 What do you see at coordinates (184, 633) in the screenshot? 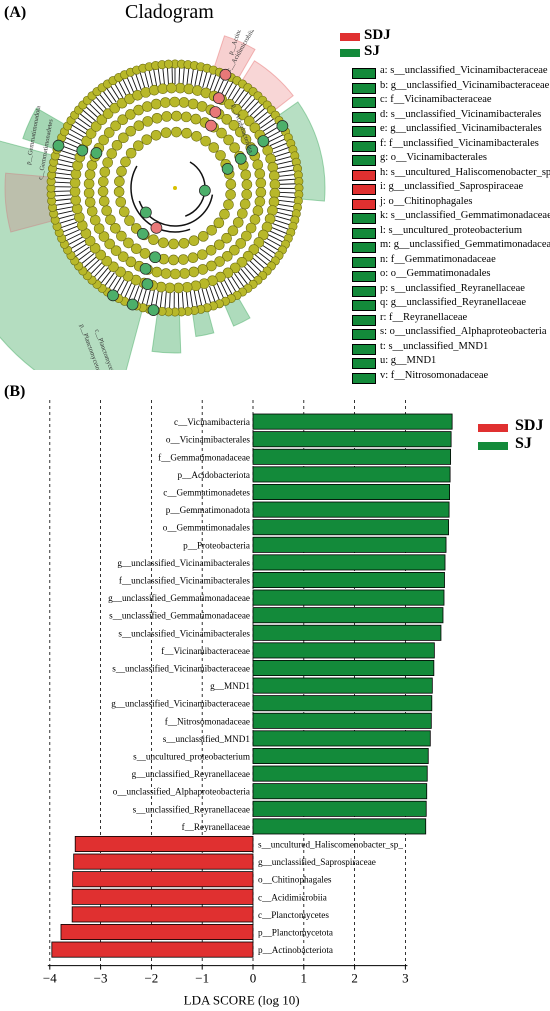
I see `bar-label: s__unclassified_Vicinamibacterales` at bounding box center [184, 633].